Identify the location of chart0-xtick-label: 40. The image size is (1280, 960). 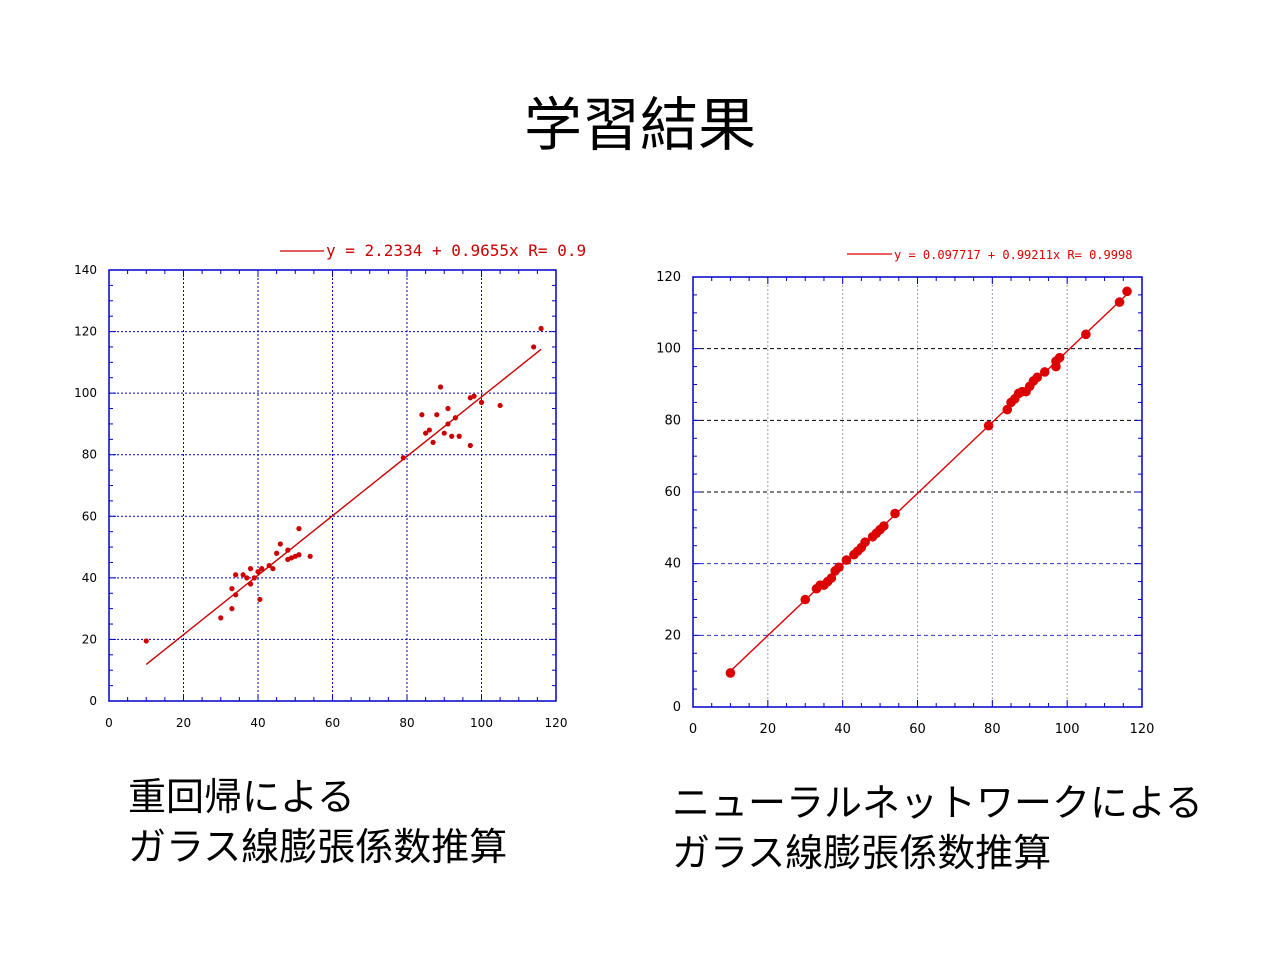
(257, 723).